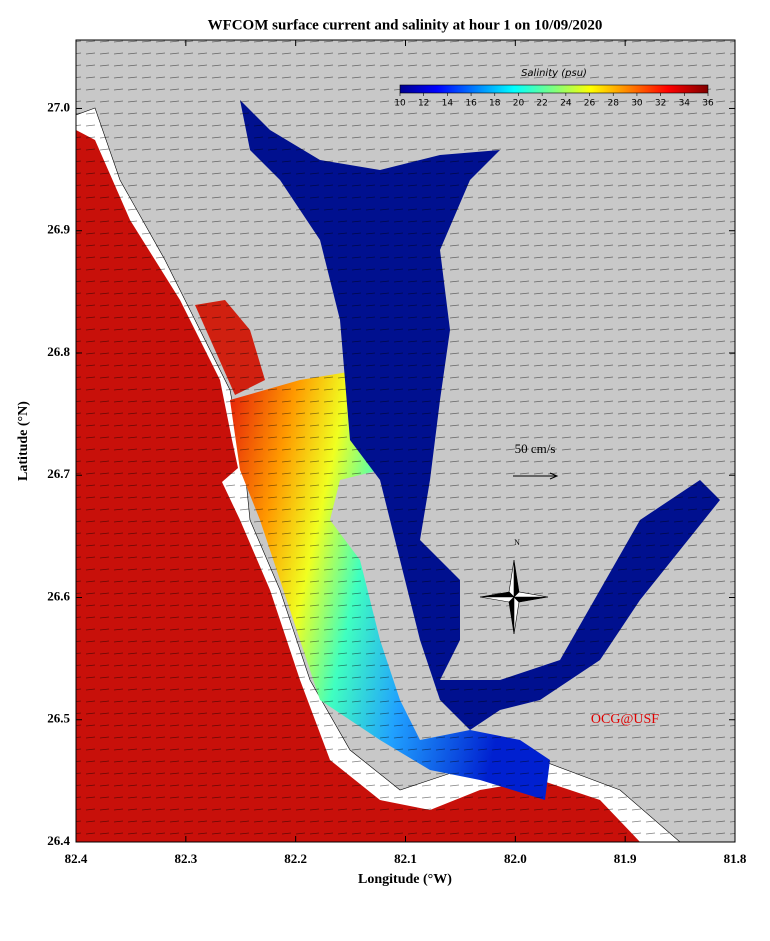 This screenshot has width=770, height=941. Describe the element at coordinates (536, 476) in the screenshot. I see `scale-arrow` at that location.